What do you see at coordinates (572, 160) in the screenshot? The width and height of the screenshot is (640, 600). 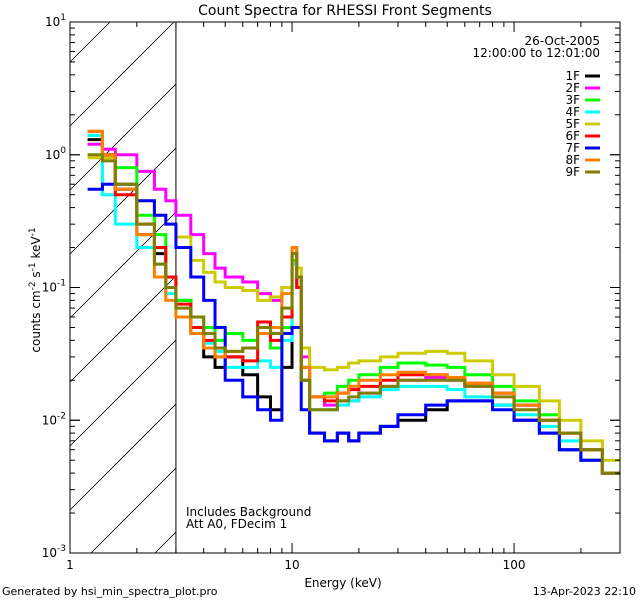 I see `legend-label-8F: 8F` at bounding box center [572, 160].